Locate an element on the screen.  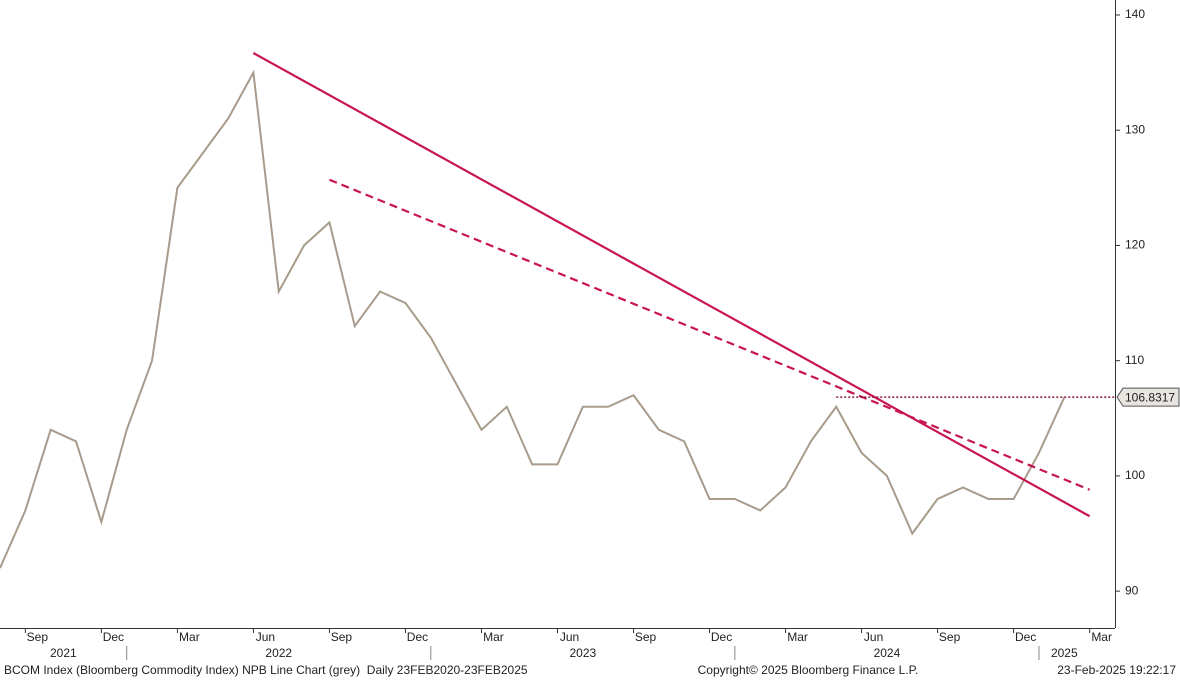
footer-center: Copyright© 2025 Bloomberg Finance L.P. is located at coordinates (808, 670).